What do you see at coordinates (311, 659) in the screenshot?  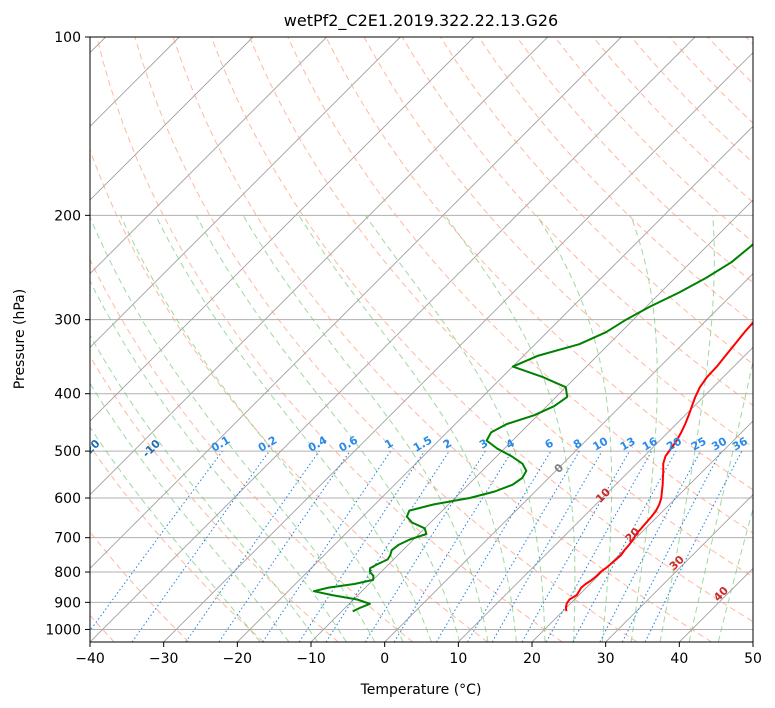 I see `x-tick-label: −10` at bounding box center [311, 659].